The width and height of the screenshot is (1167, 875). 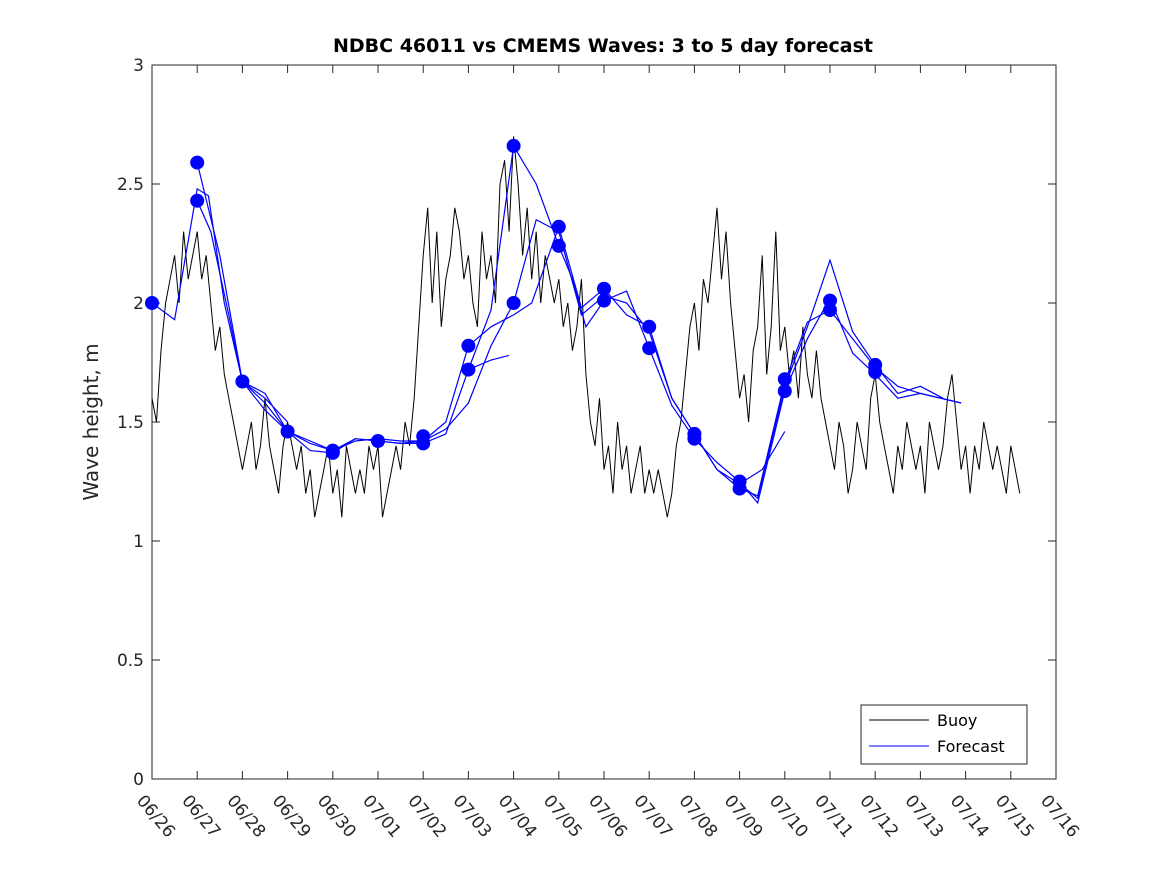 What do you see at coordinates (91, 421) in the screenshot?
I see `y-axis-label: Wave height, m` at bounding box center [91, 421].